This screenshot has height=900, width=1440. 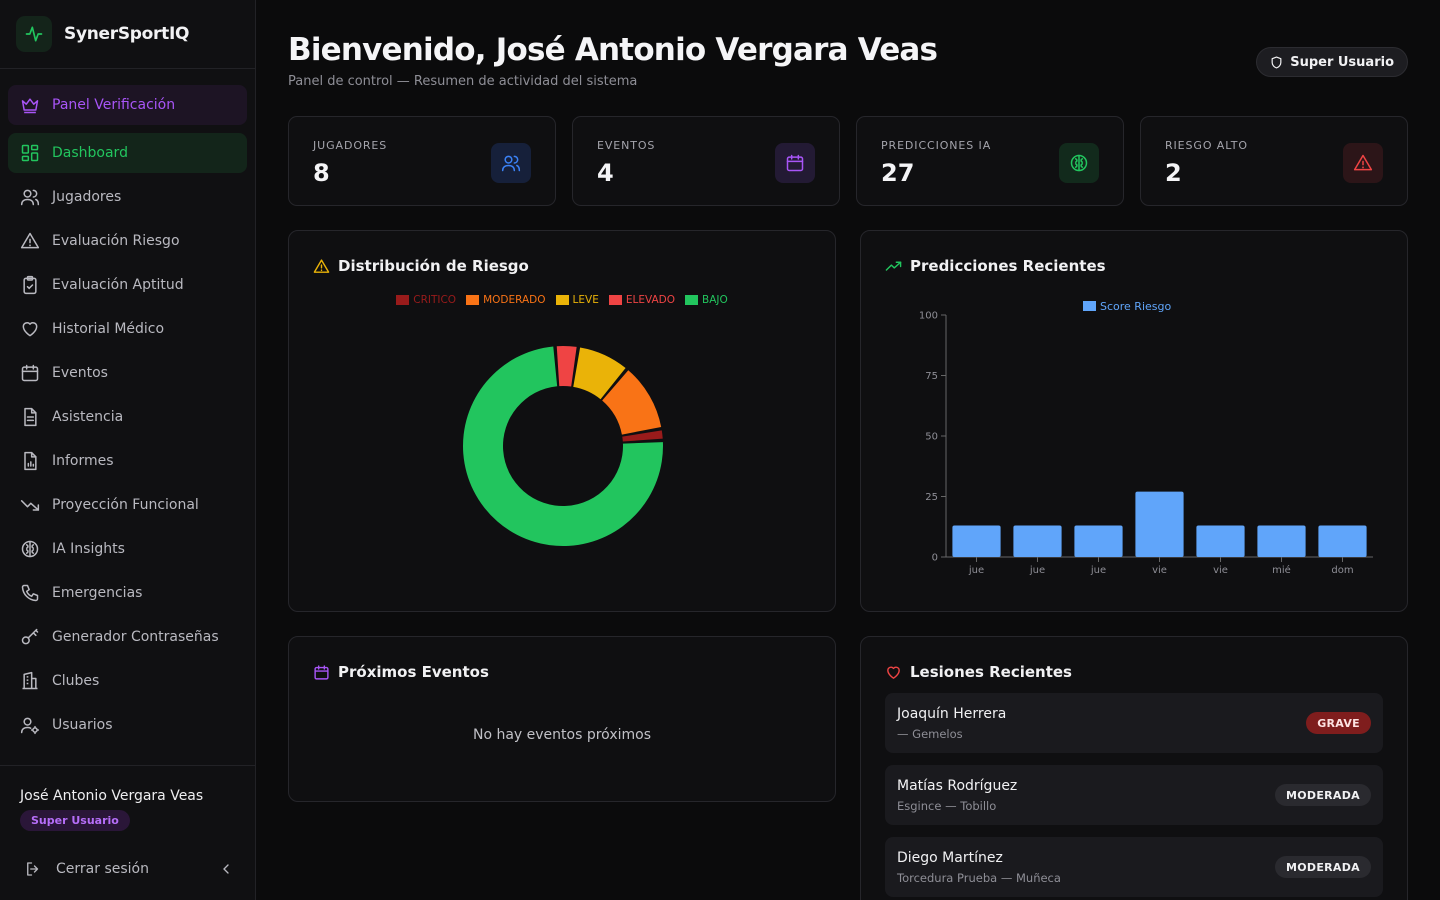 What do you see at coordinates (632, 402) in the screenshot?
I see `donut-slice-moderado` at bounding box center [632, 402].